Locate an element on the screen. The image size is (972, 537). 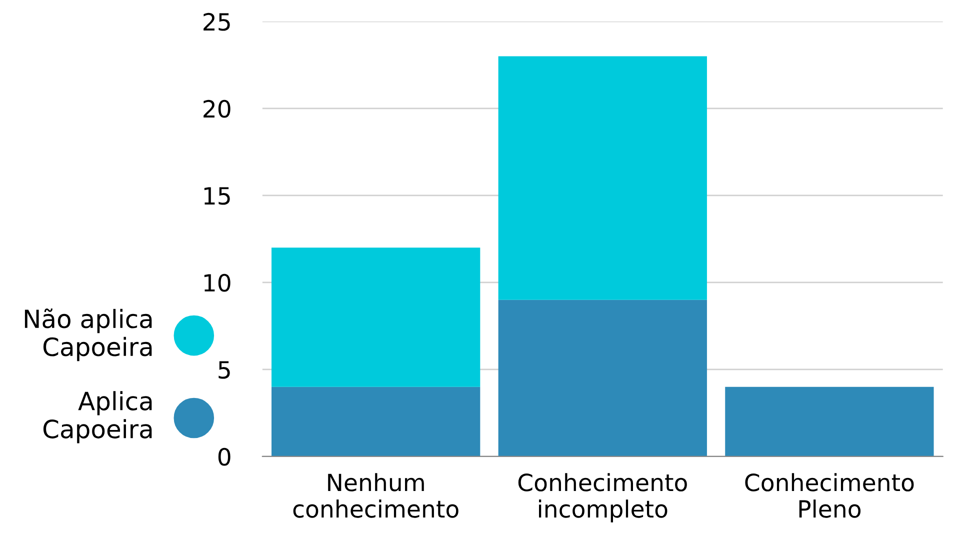
legend-label: Aplica Capoeira is located at coordinates (97, 417).